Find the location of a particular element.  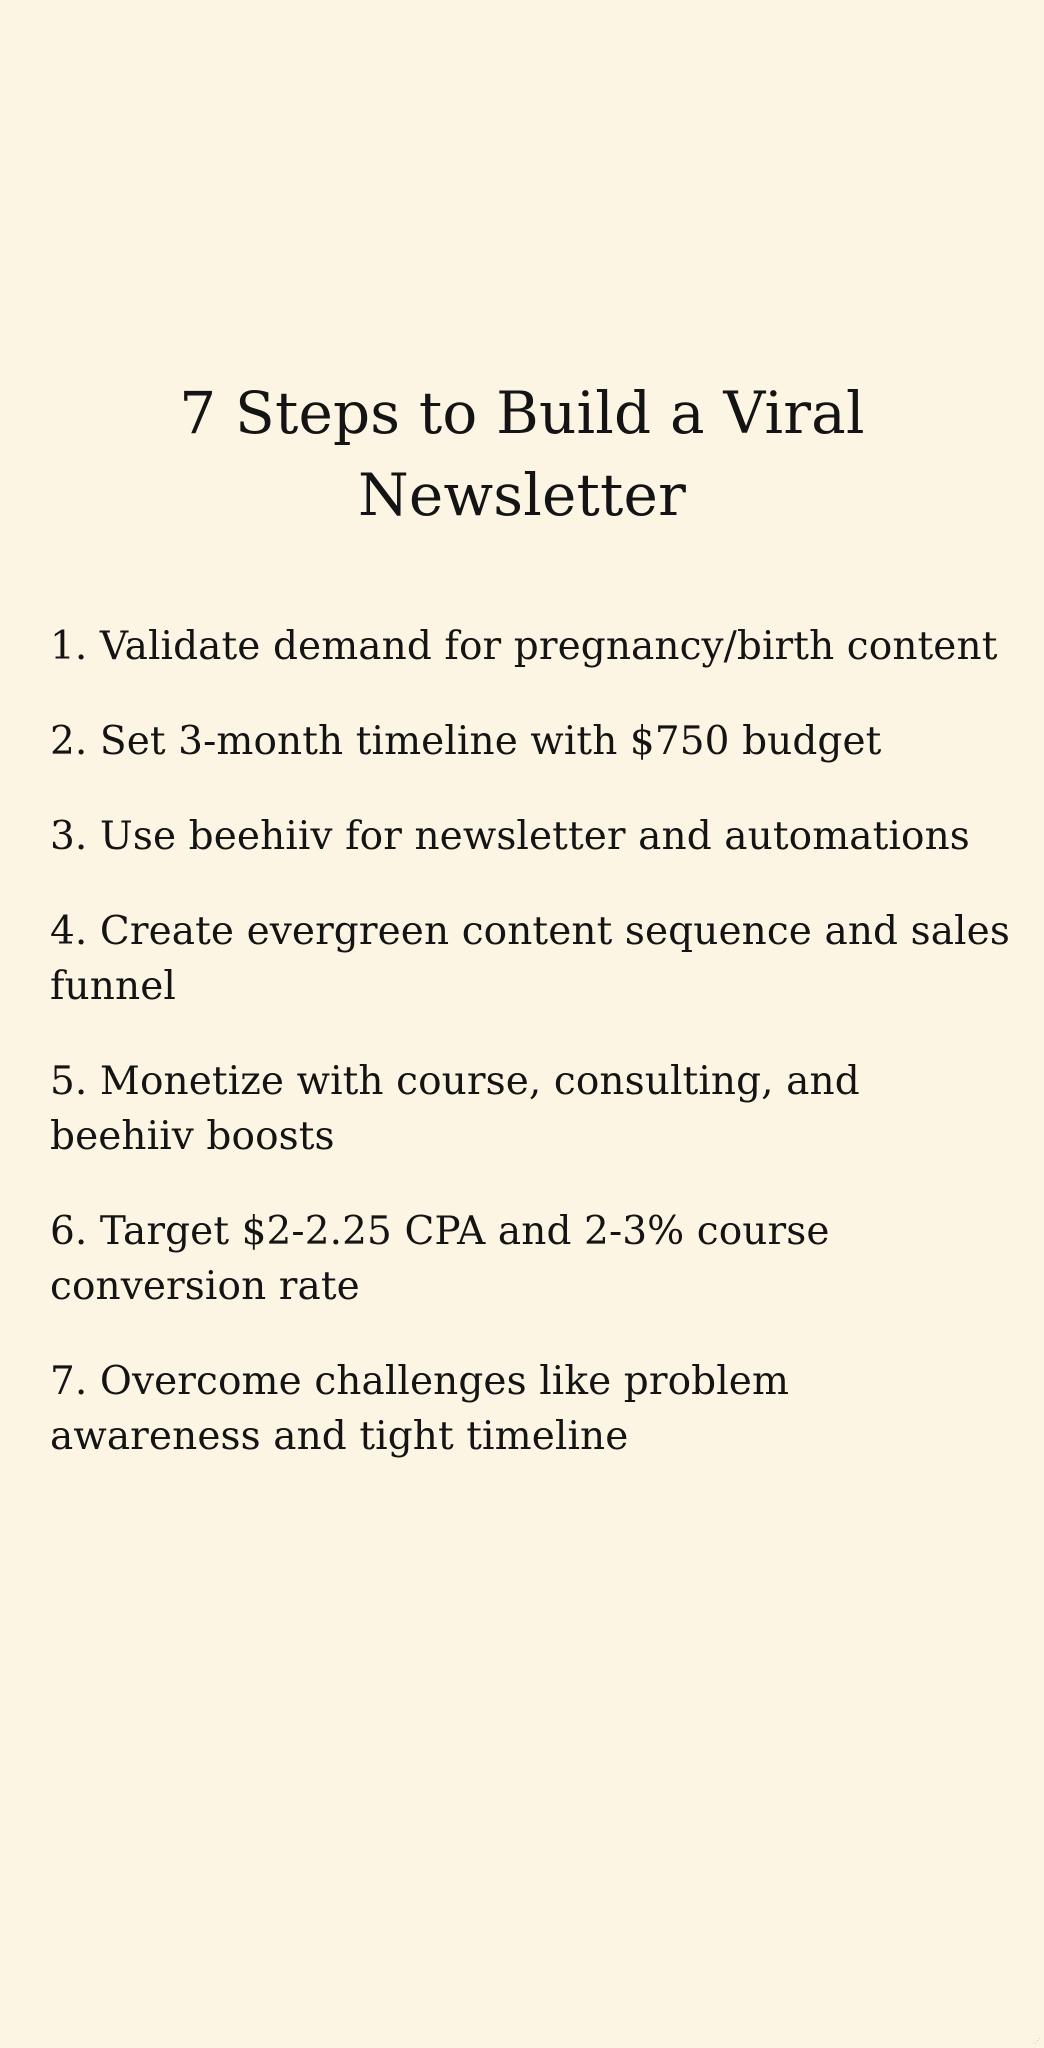

resize-grip-icon: ⋰ is located at coordinates (1037, 2041).